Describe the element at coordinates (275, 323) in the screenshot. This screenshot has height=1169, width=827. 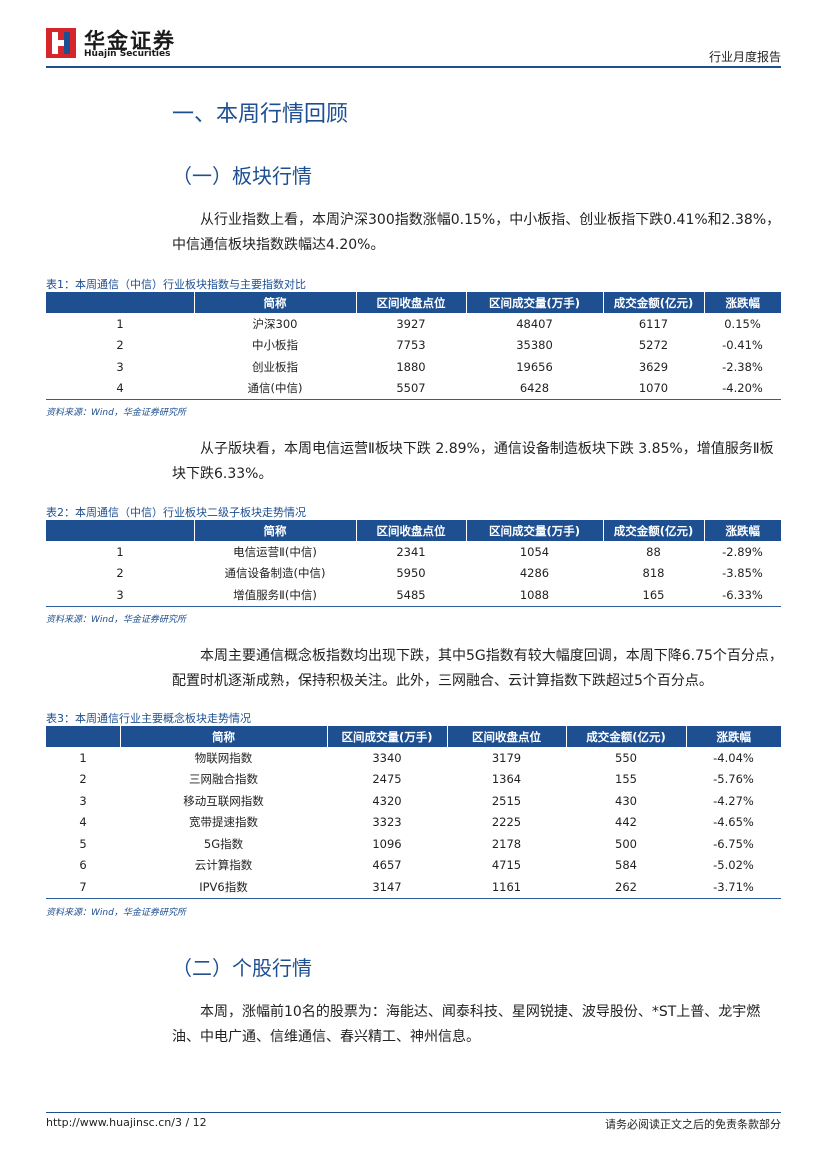
I see `table-cell: 沪深300` at that location.